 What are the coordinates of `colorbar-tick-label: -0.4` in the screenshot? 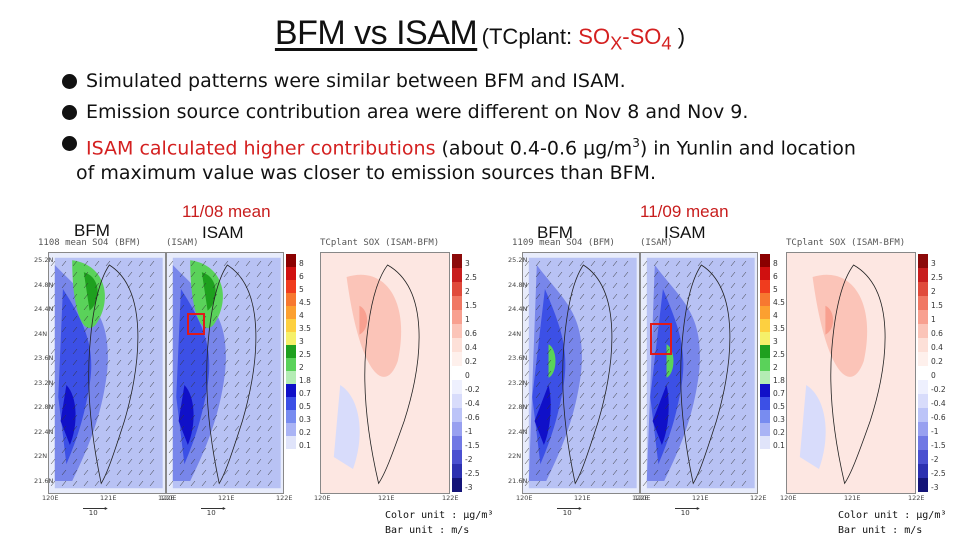 It's located at (472, 403).